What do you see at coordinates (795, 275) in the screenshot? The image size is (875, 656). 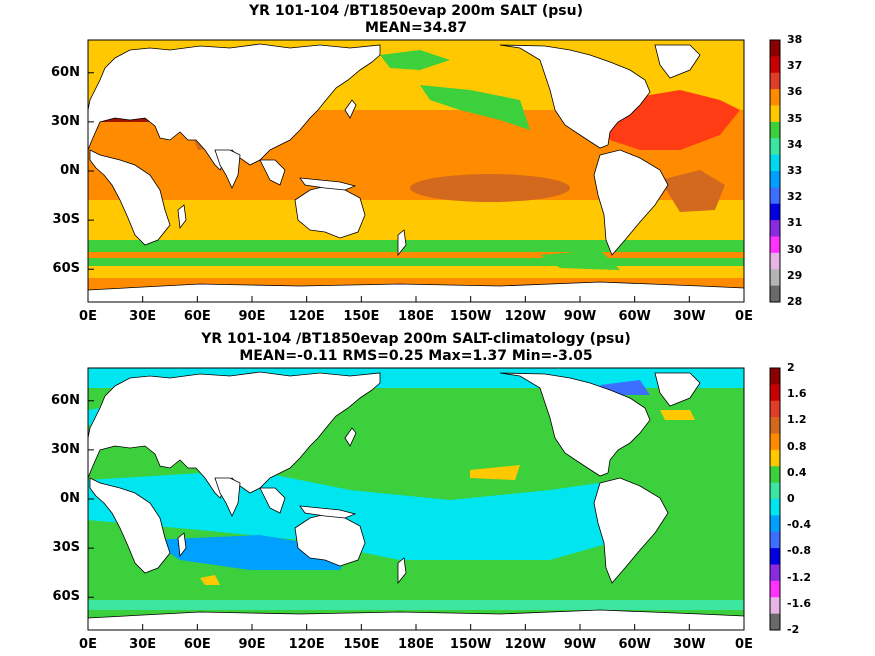 I see `colorbar-label: 29` at bounding box center [795, 275].